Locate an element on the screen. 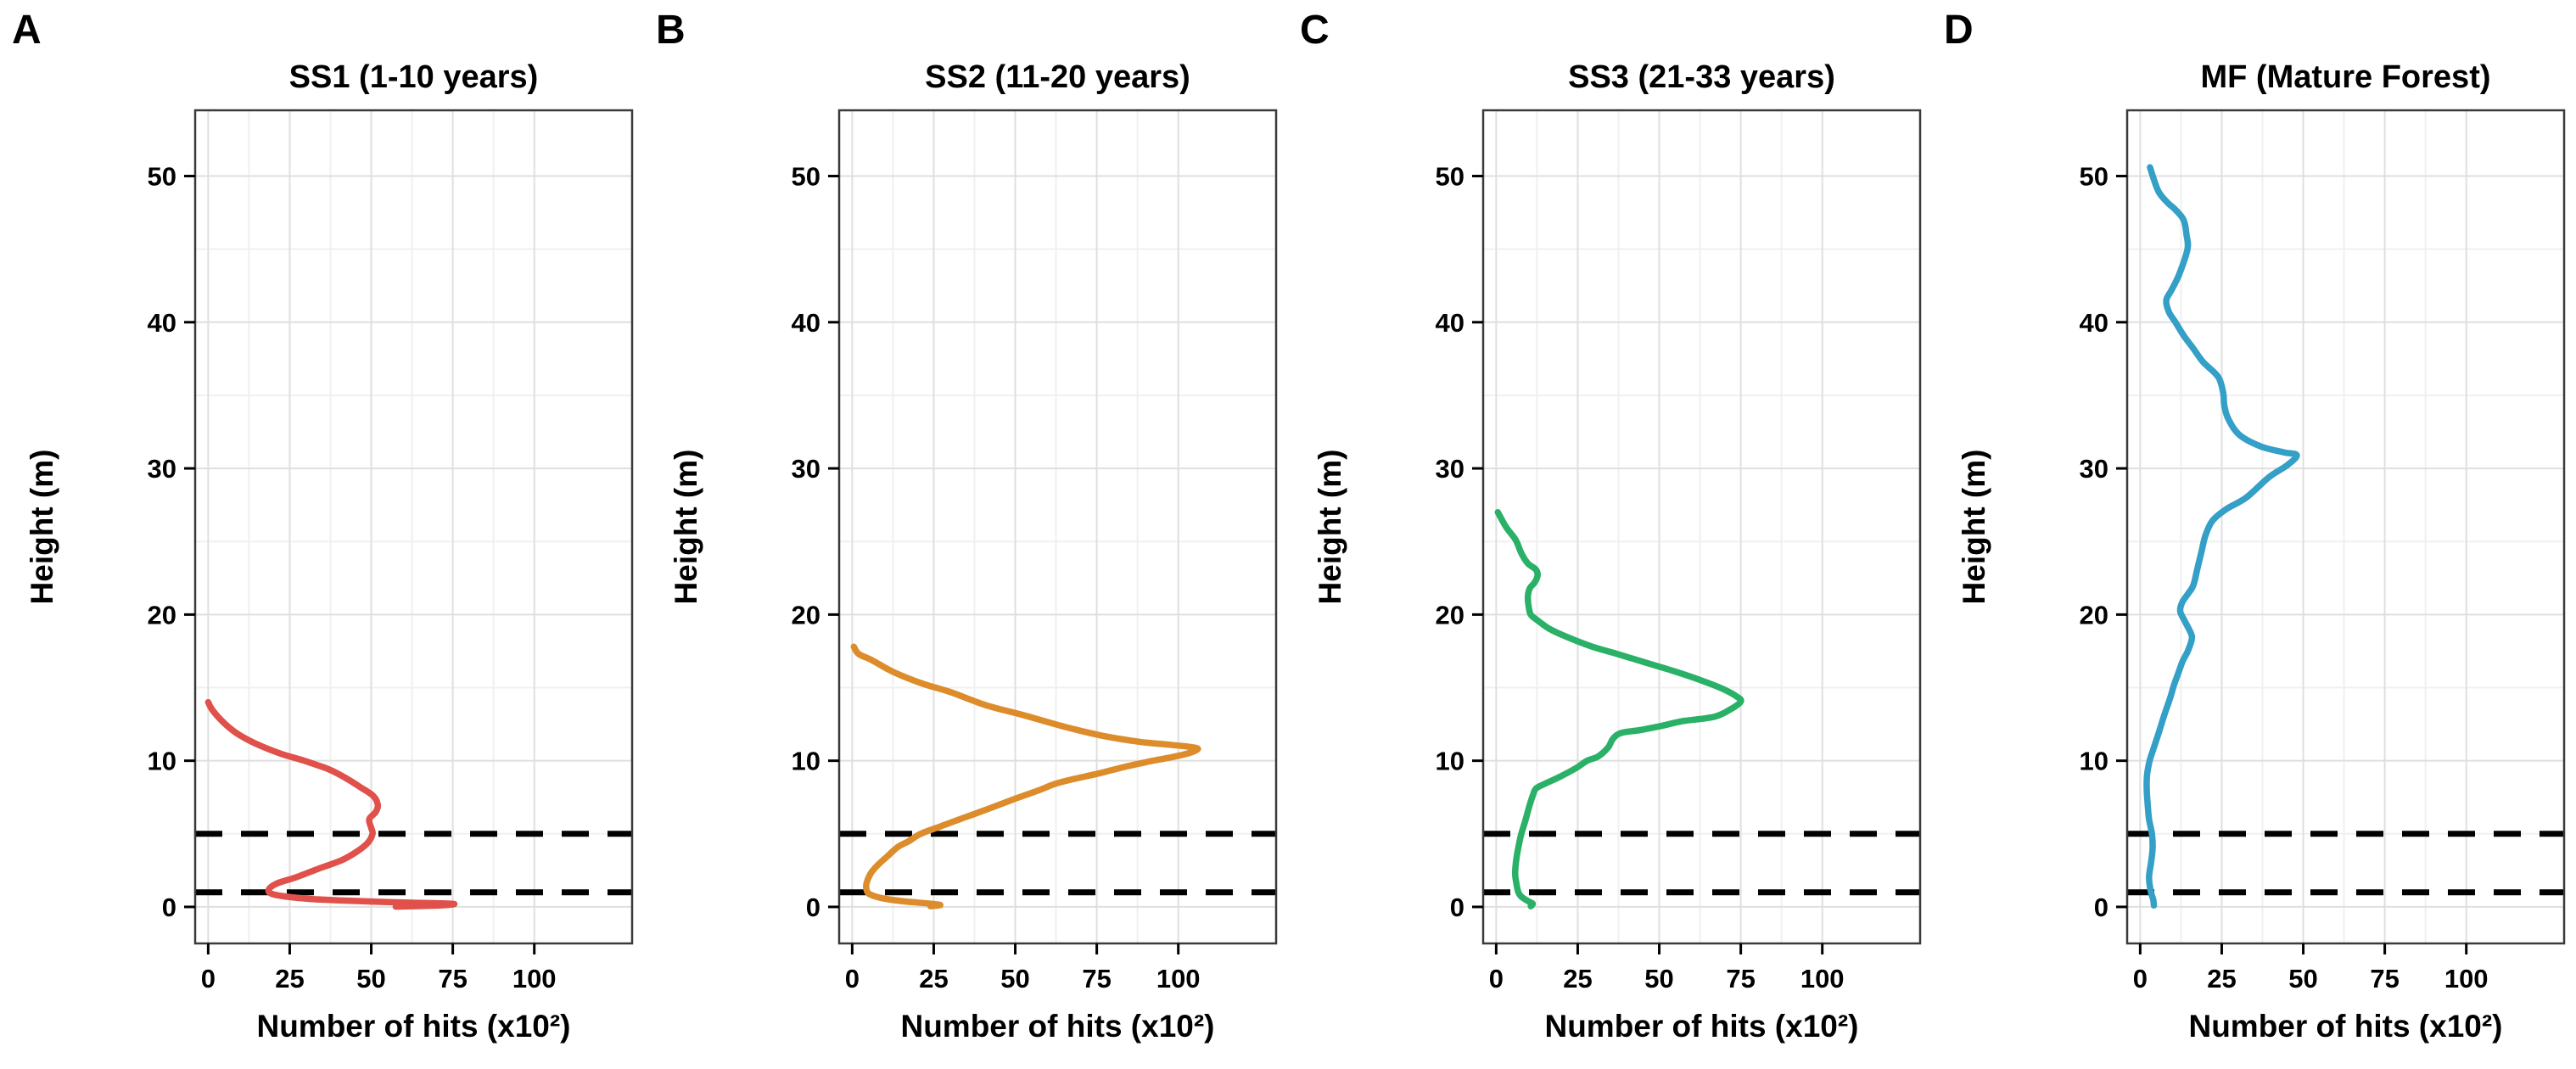  panel-title-ss2: SS2 (11-20 years) is located at coordinates (1057, 77).